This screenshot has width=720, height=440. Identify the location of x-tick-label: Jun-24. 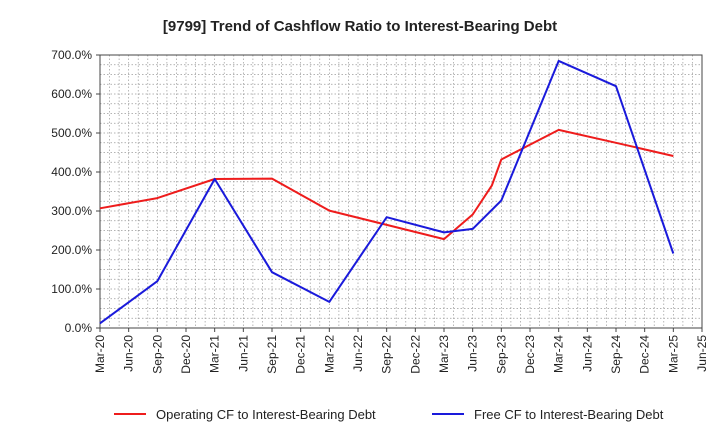
(587, 353).